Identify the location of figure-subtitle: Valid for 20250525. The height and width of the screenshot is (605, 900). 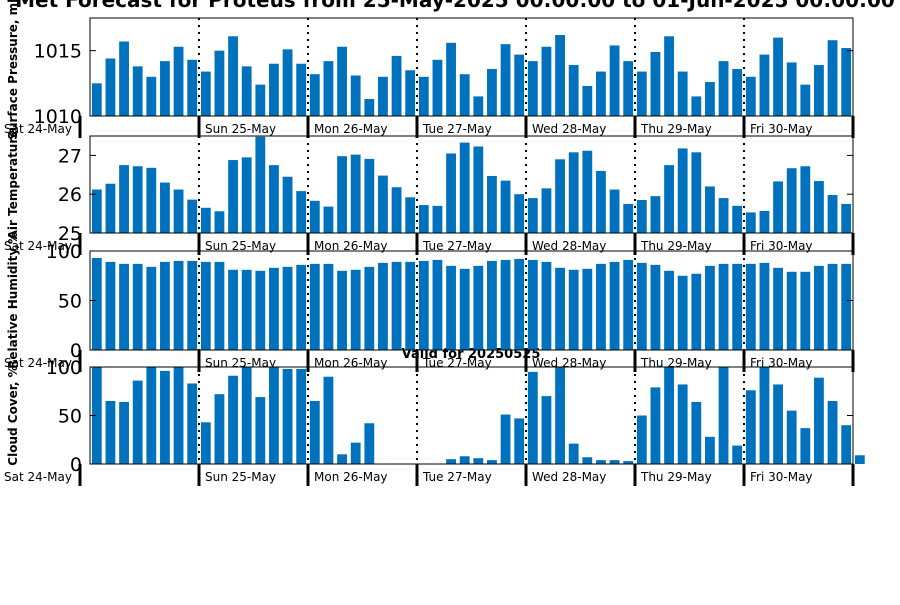
(471, 354).